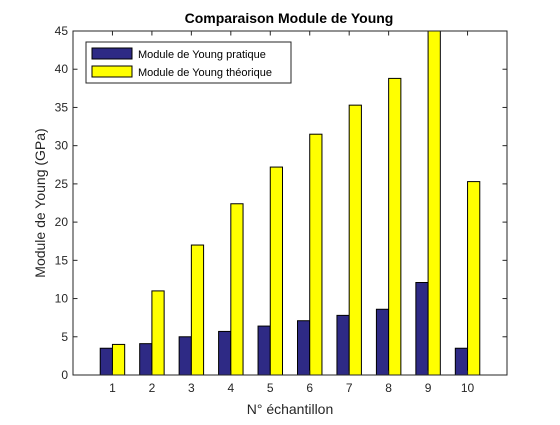 The image size is (560, 425). What do you see at coordinates (230, 388) in the screenshot?
I see `x-tick-label: 4` at bounding box center [230, 388].